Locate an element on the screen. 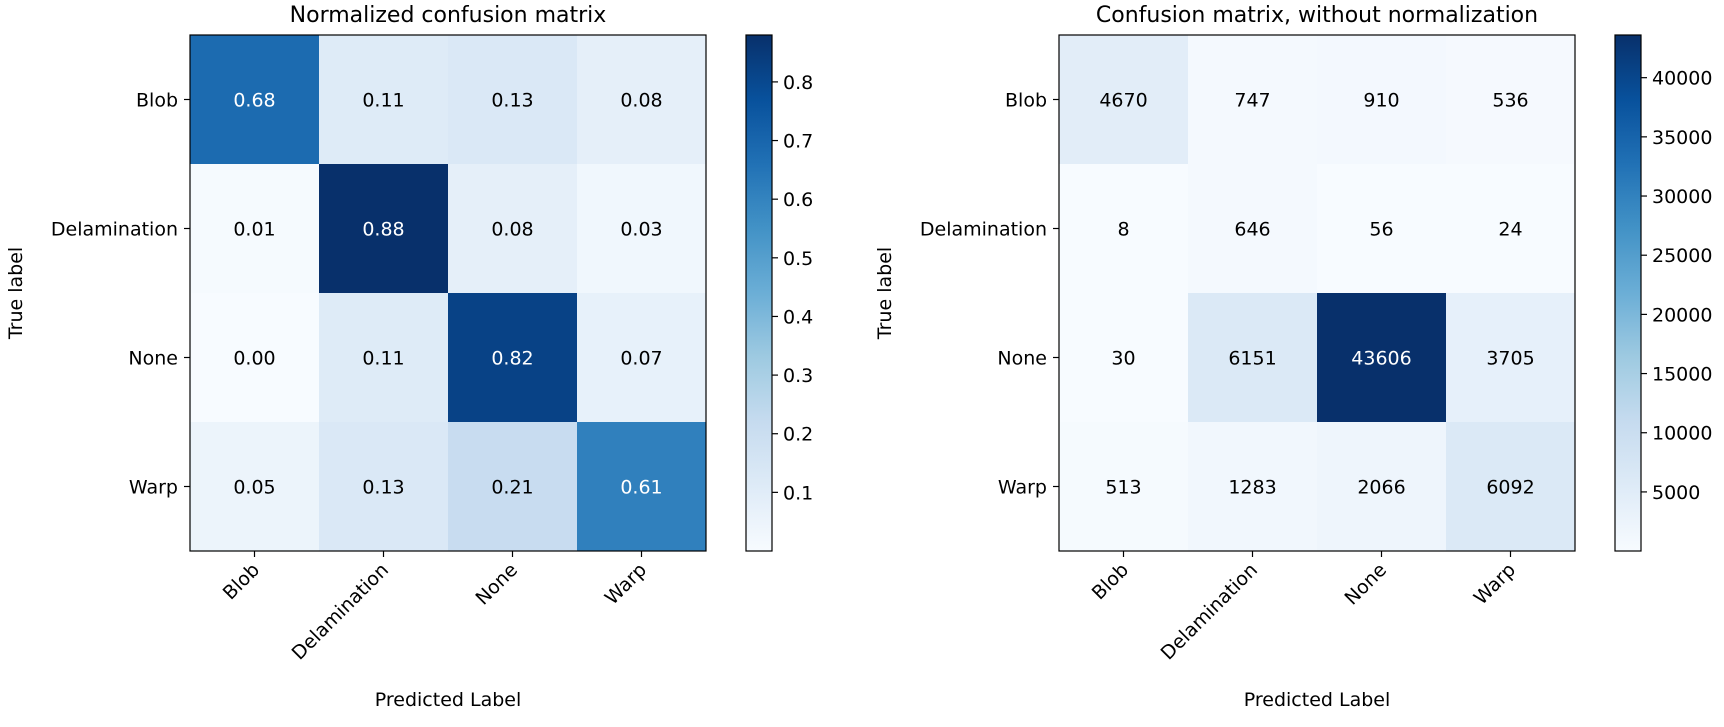 The height and width of the screenshot is (727, 1724). cell-value-label: 1283 is located at coordinates (1252, 488).